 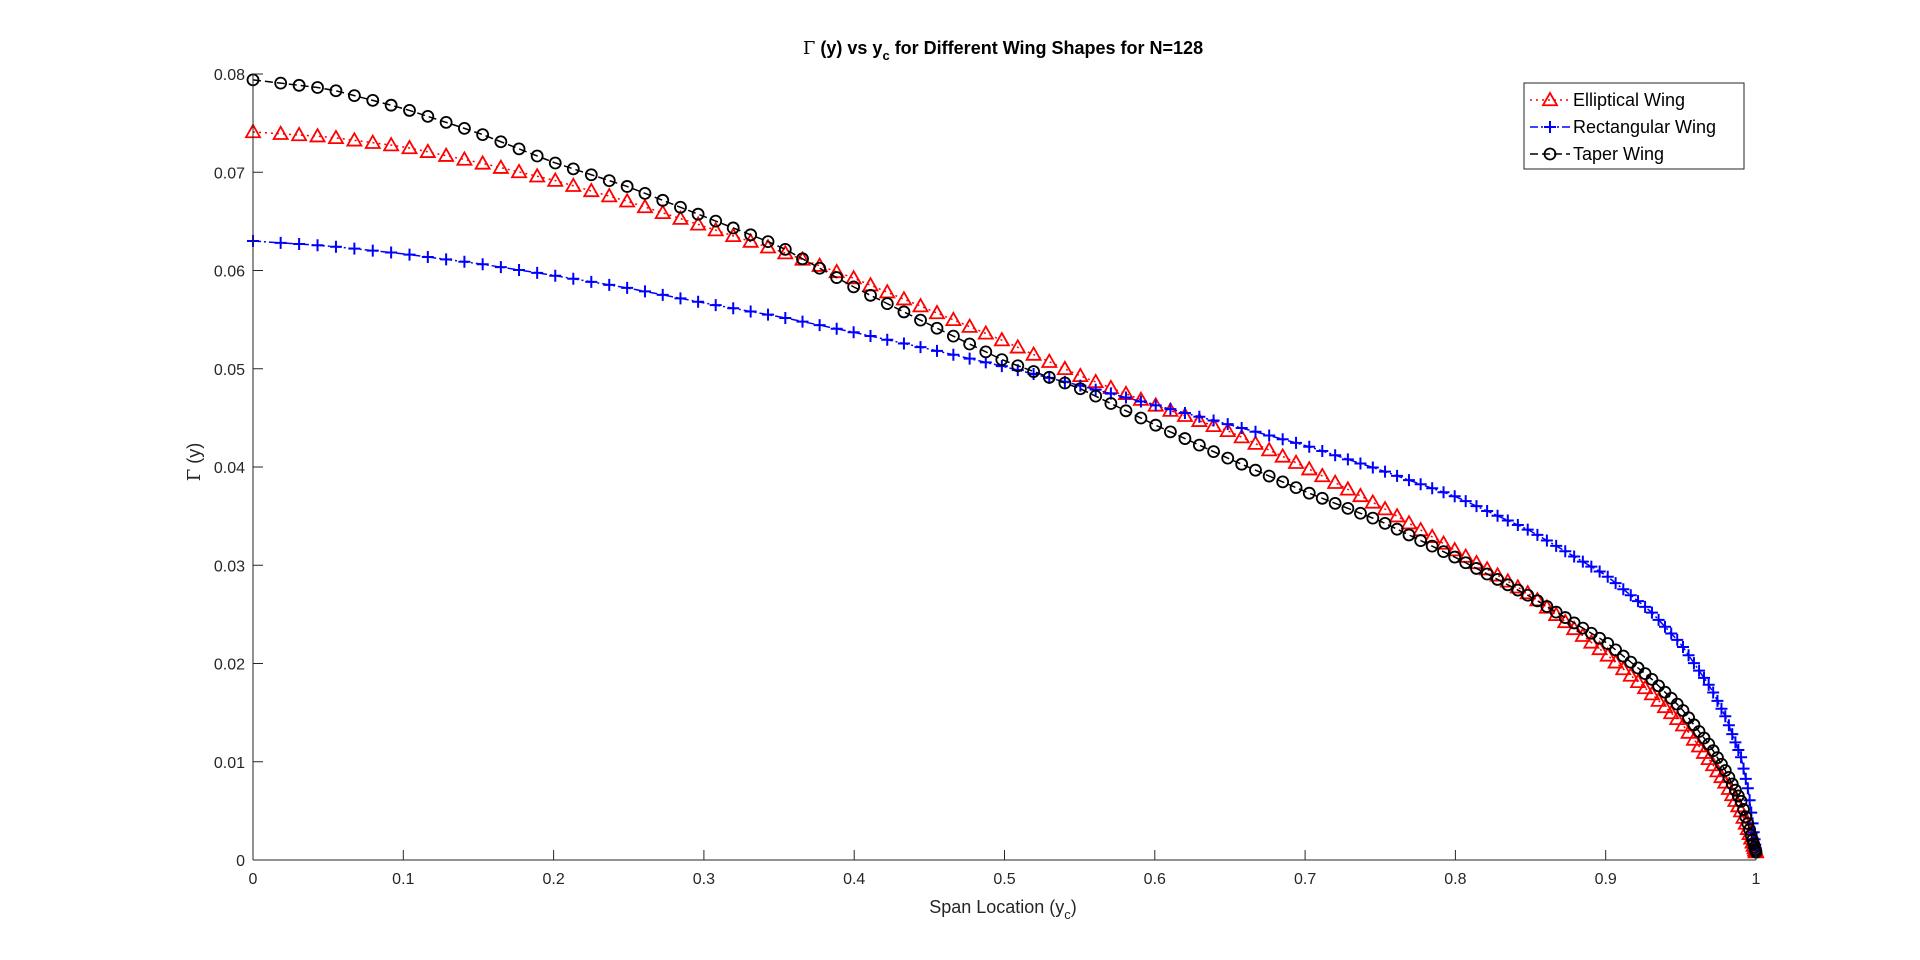 What do you see at coordinates (1629, 100) in the screenshot?
I see `legend-label: Elliptical Wing` at bounding box center [1629, 100].